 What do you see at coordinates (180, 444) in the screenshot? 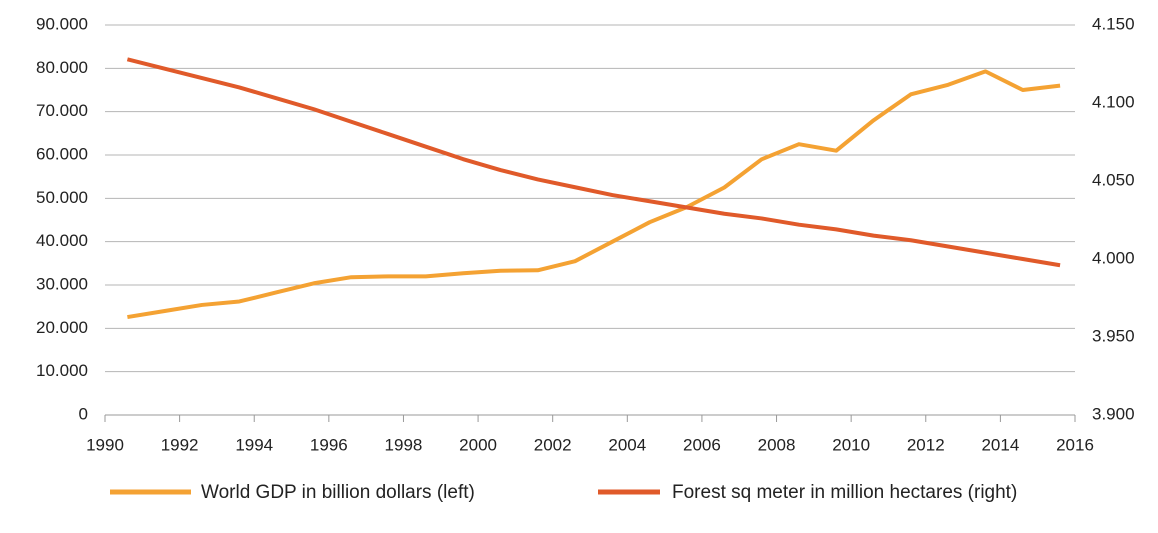
I see `x-tick-label: 1992` at bounding box center [180, 444].